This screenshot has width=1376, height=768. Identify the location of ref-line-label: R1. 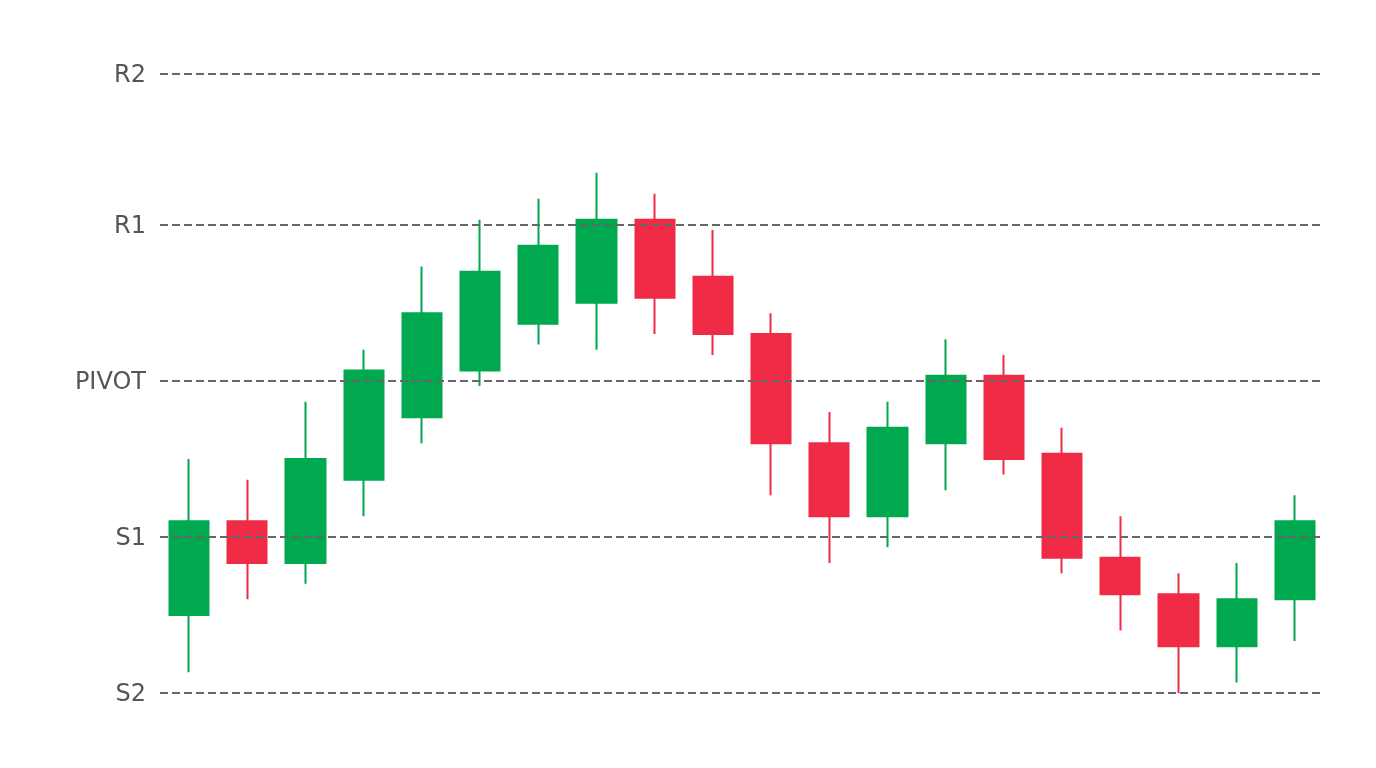
(130, 224).